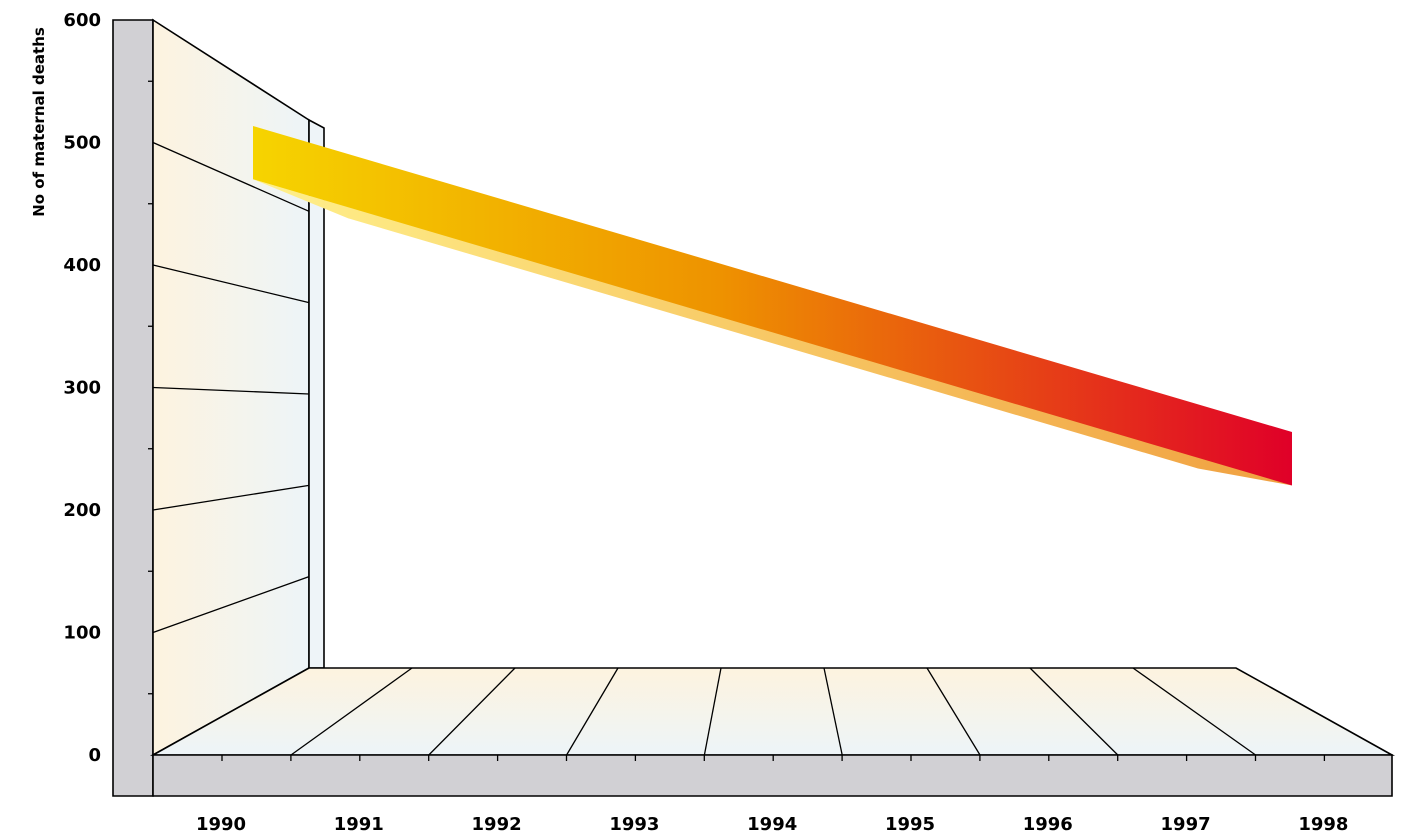 This screenshot has height=834, width=1413. I want to click on x-axis-ticks, so click(773, 758).